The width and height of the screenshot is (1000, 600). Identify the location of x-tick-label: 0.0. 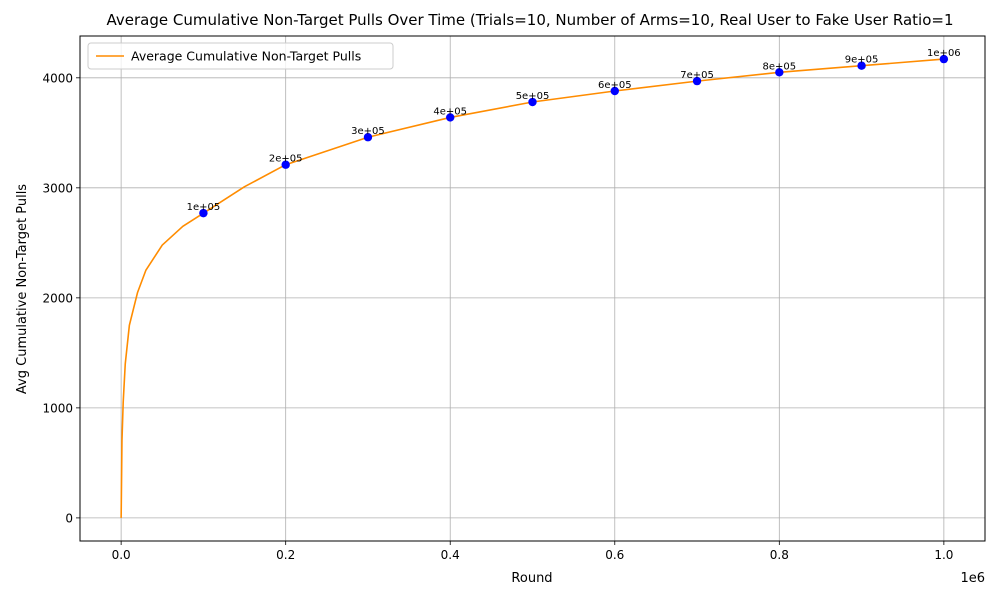
(121, 555).